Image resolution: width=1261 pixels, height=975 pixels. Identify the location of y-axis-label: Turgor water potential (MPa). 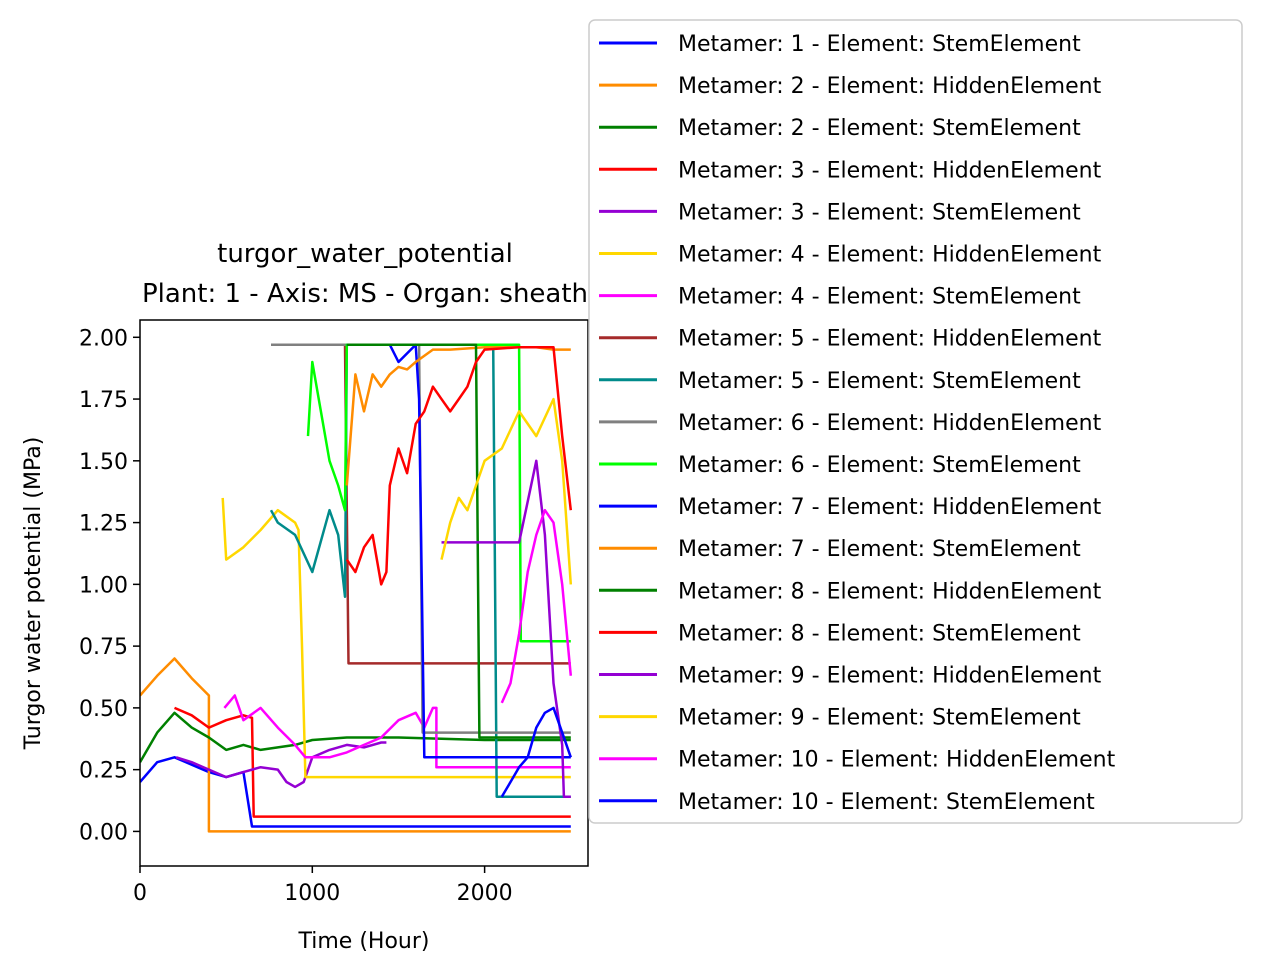
(33, 594).